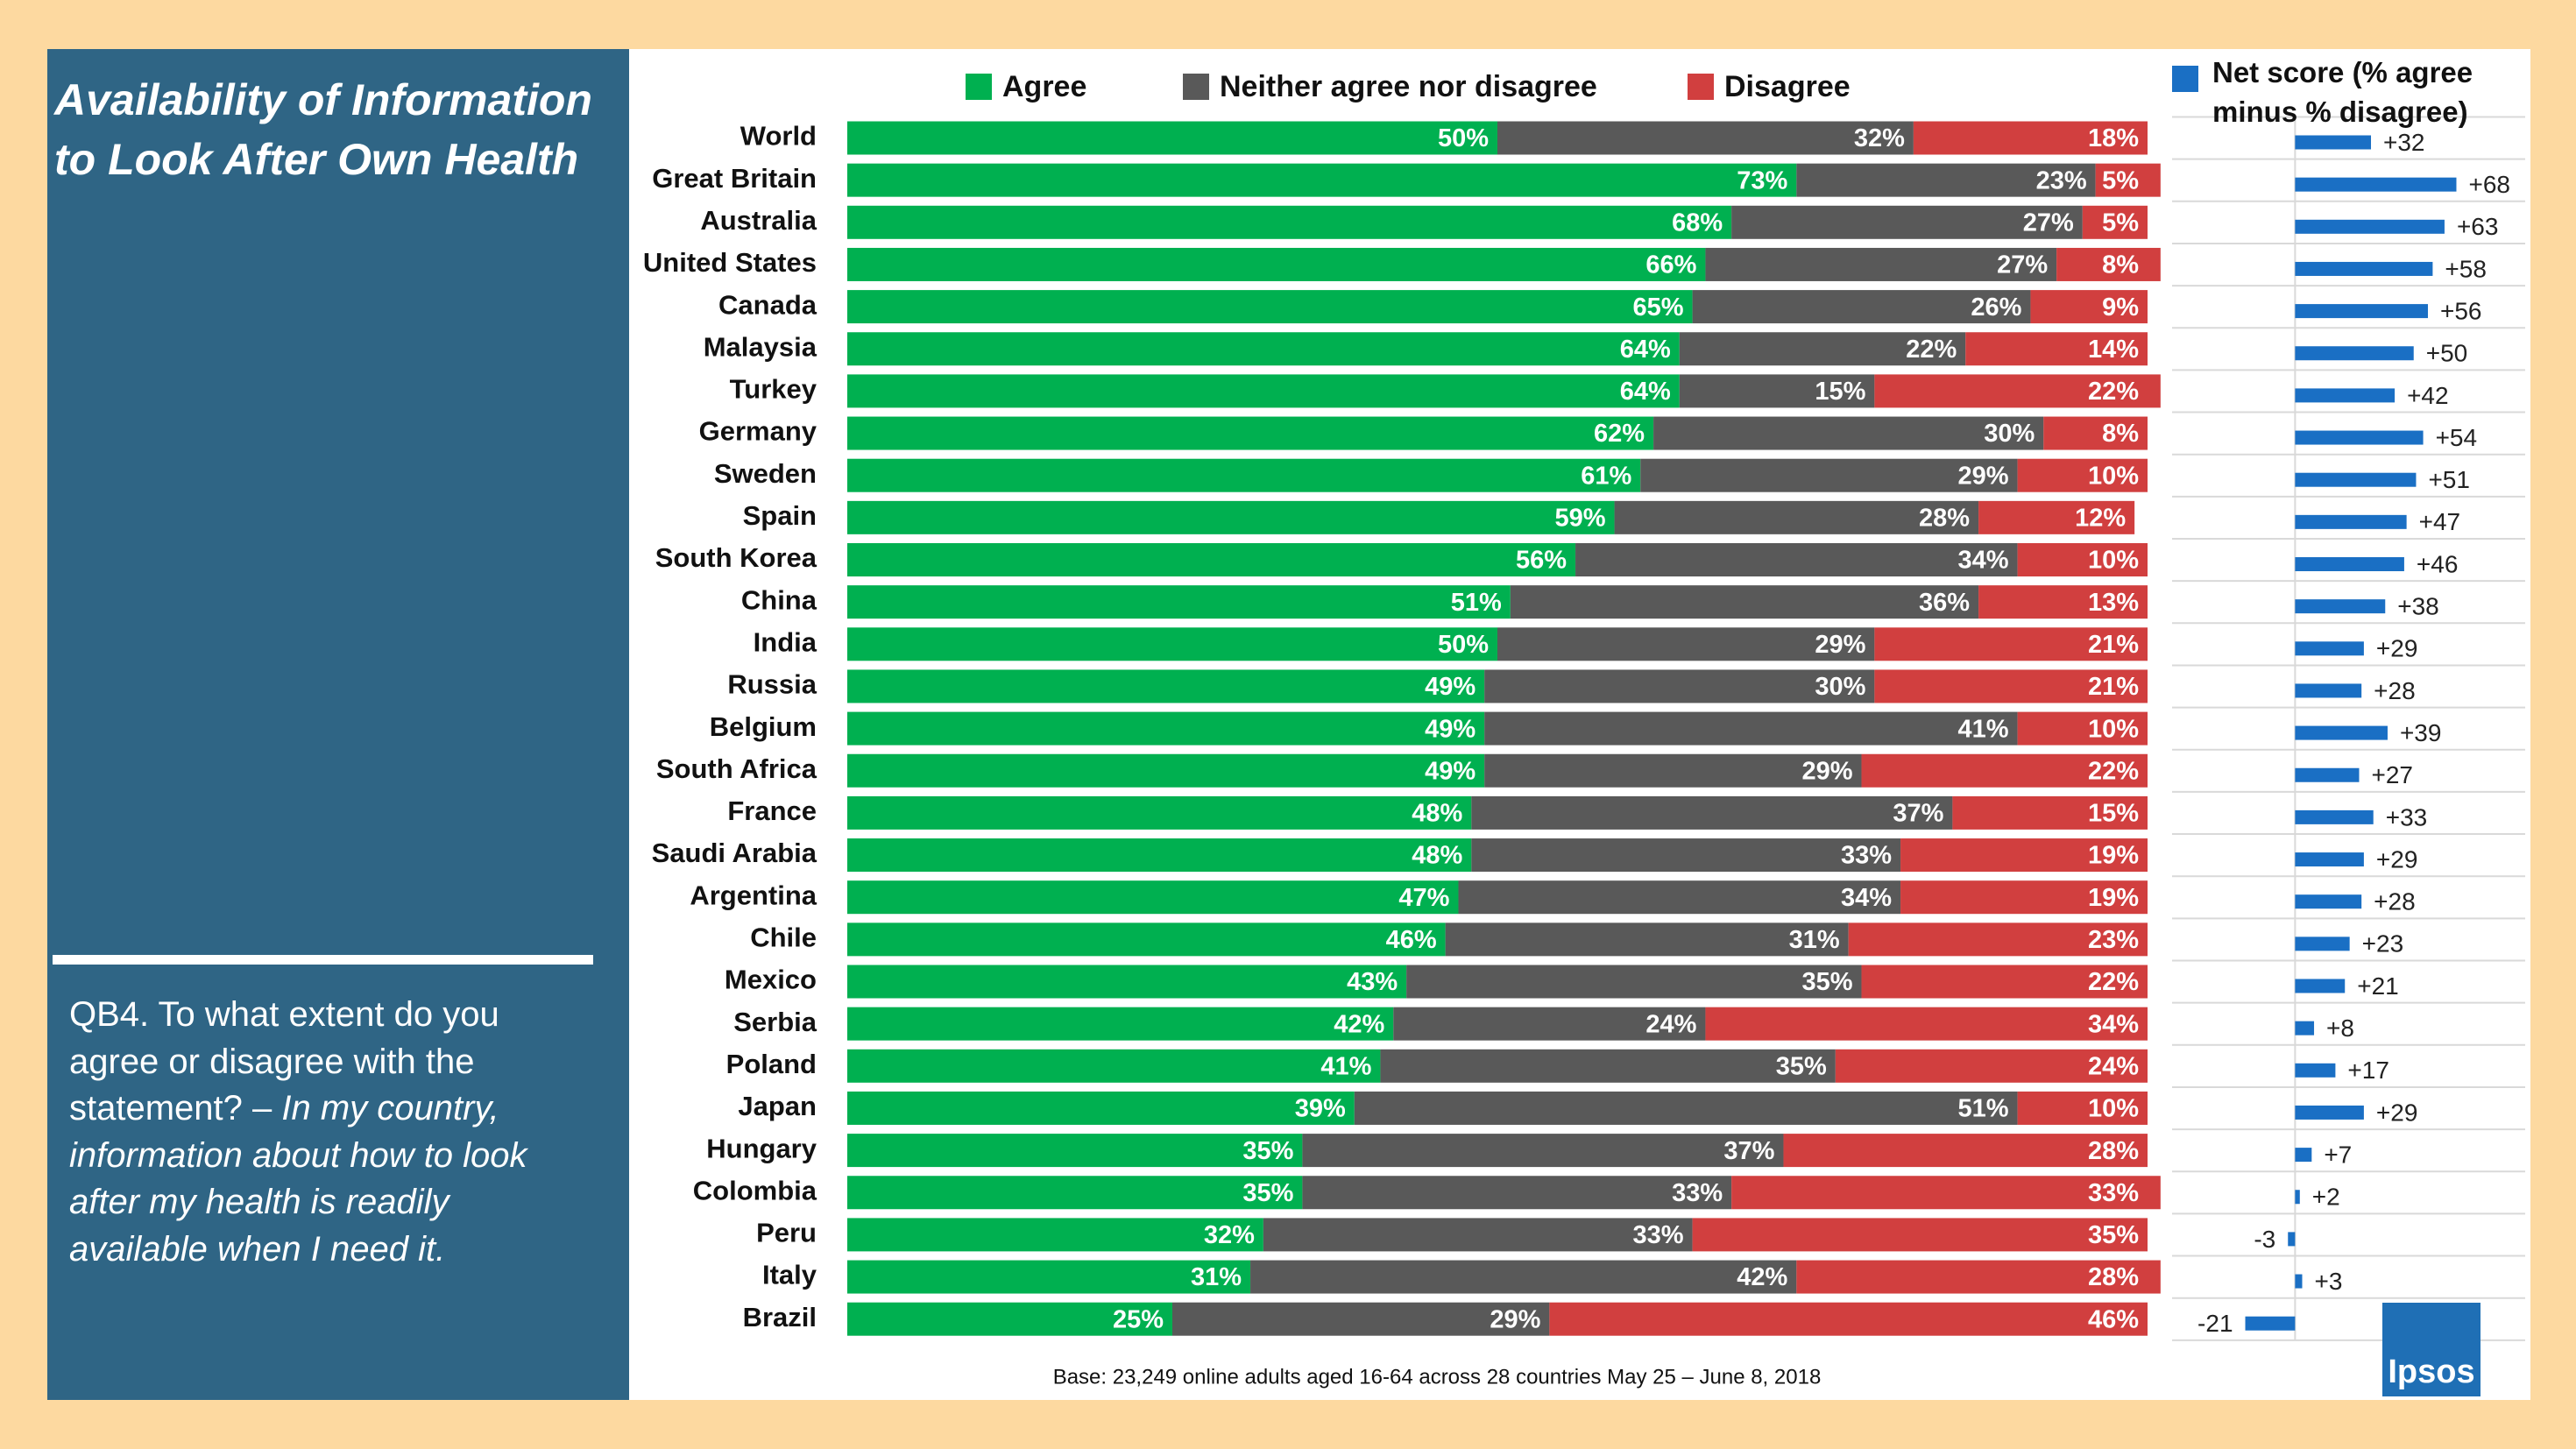 This screenshot has height=1449, width=2576. Describe the element at coordinates (1840, 687) in the screenshot. I see `value-label: 30%` at that location.